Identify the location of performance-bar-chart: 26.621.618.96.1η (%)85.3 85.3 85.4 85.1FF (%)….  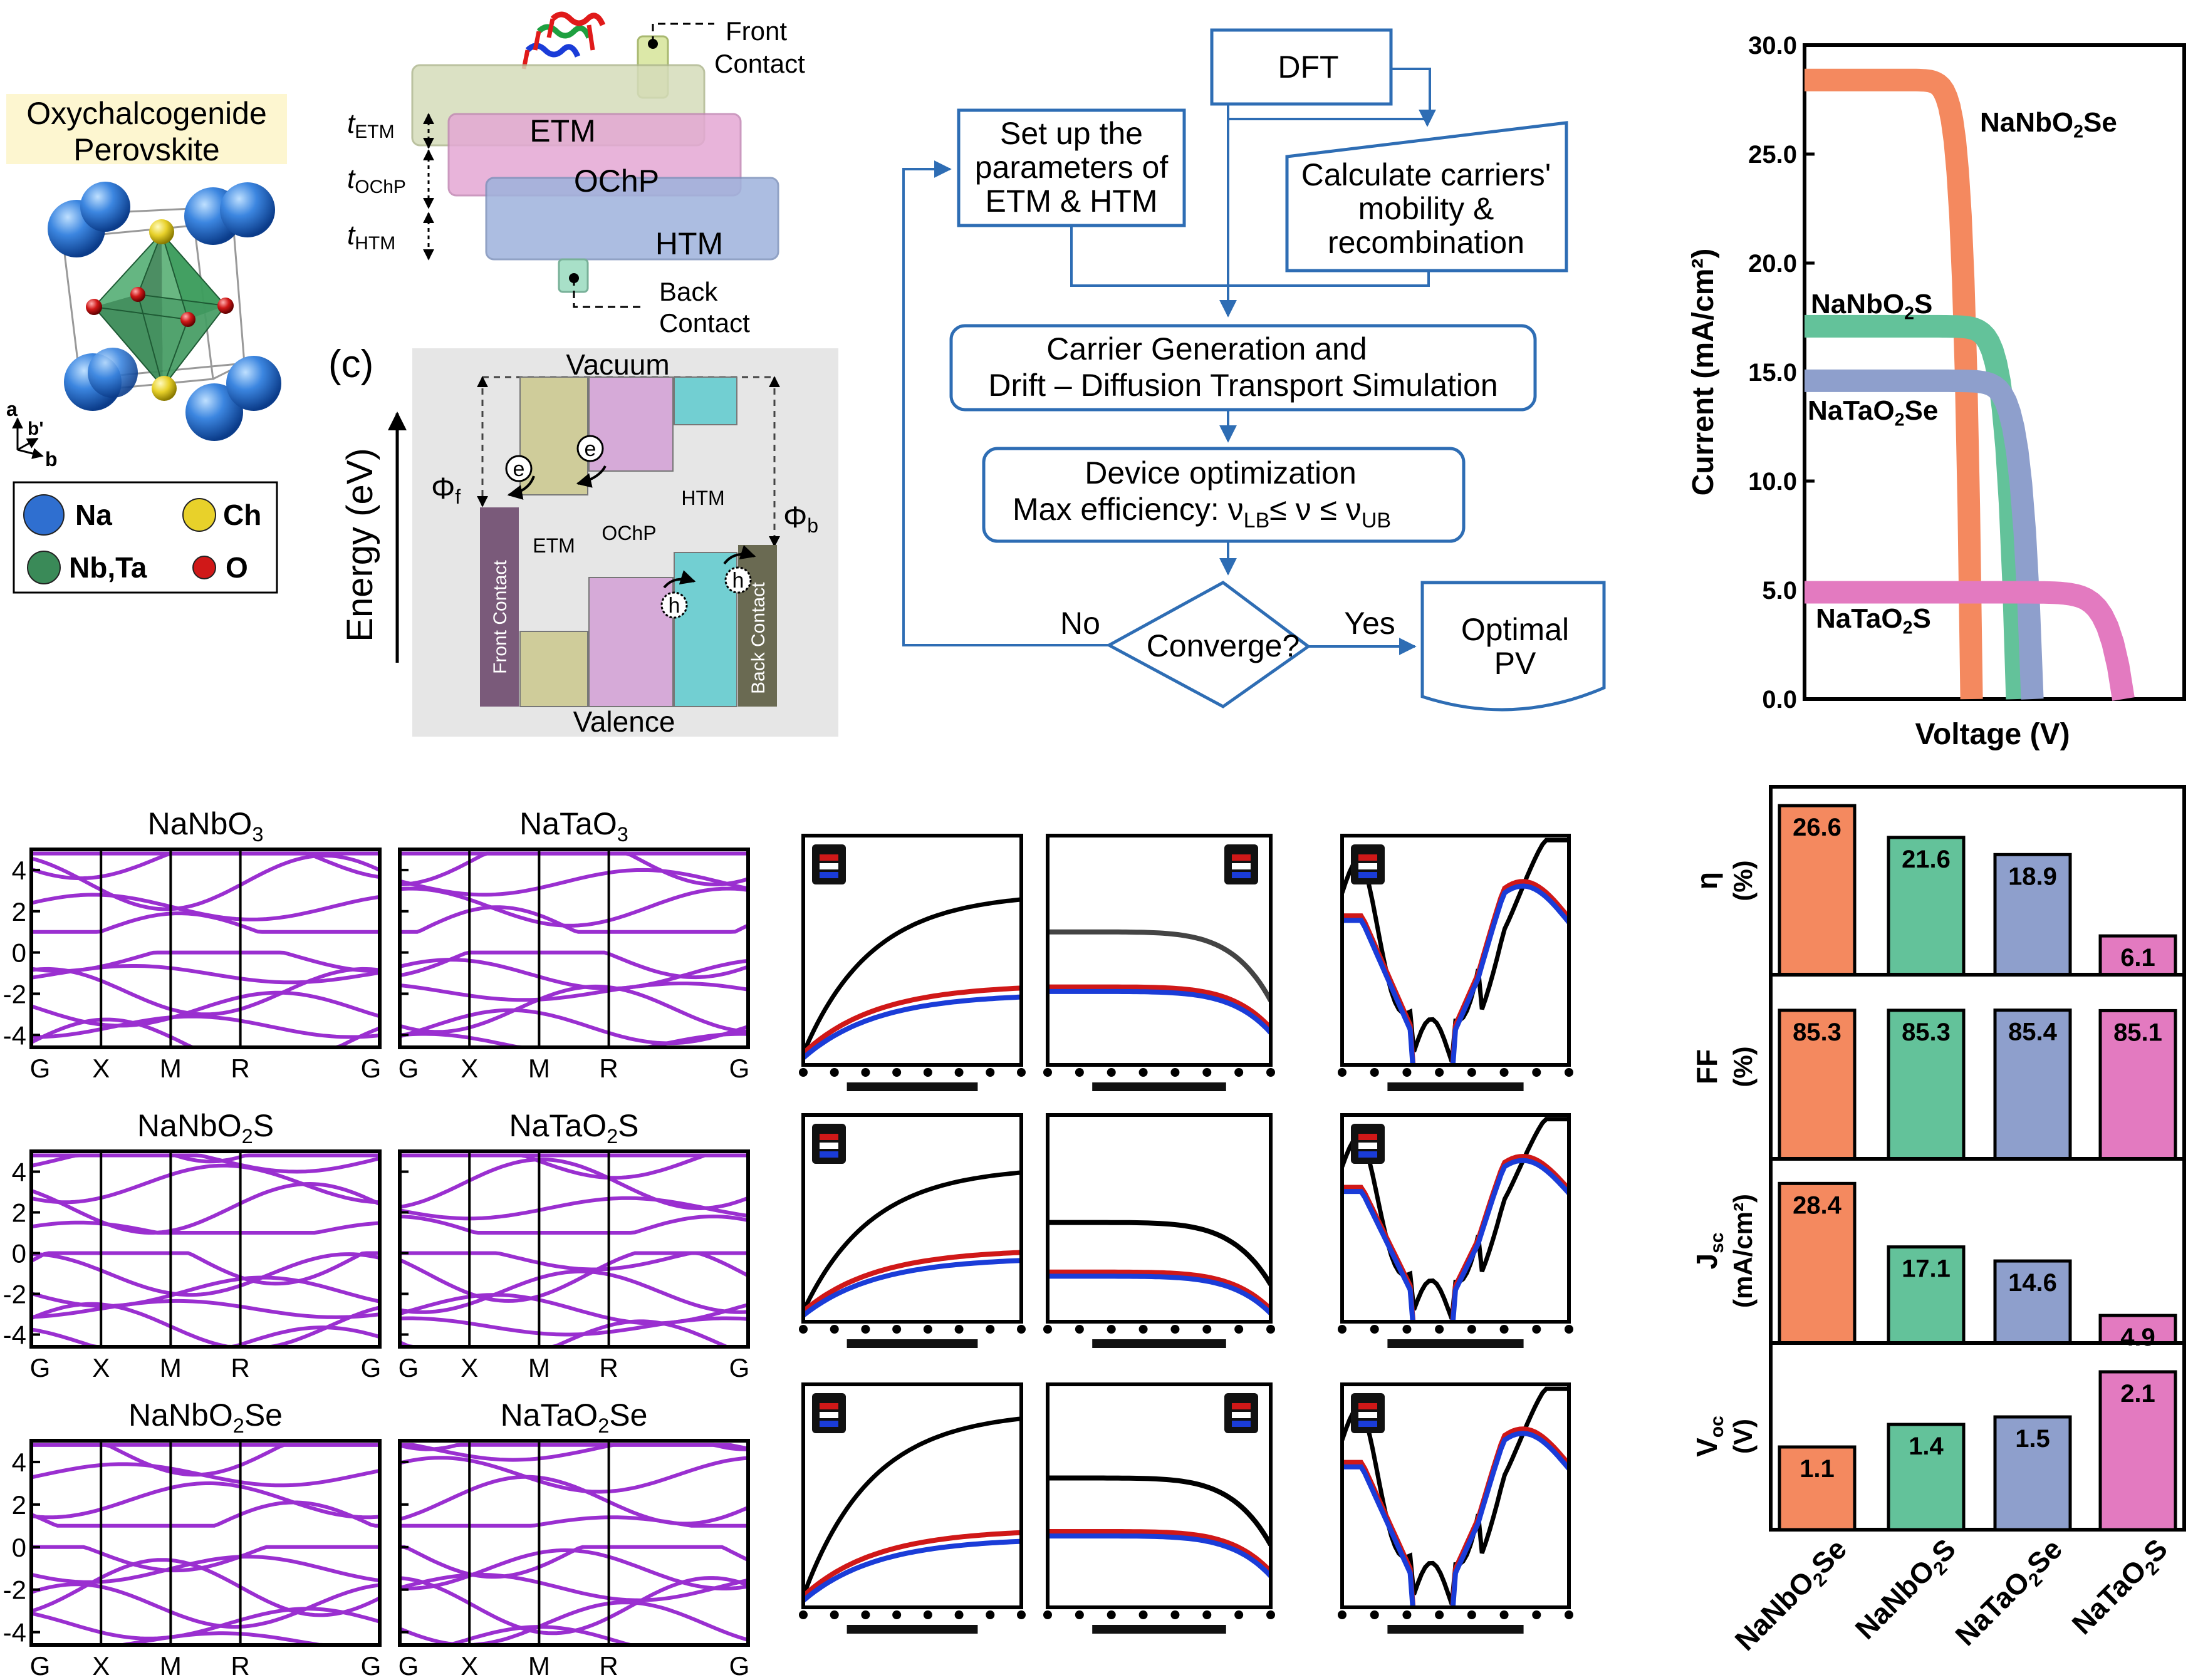
(1938, 1221).